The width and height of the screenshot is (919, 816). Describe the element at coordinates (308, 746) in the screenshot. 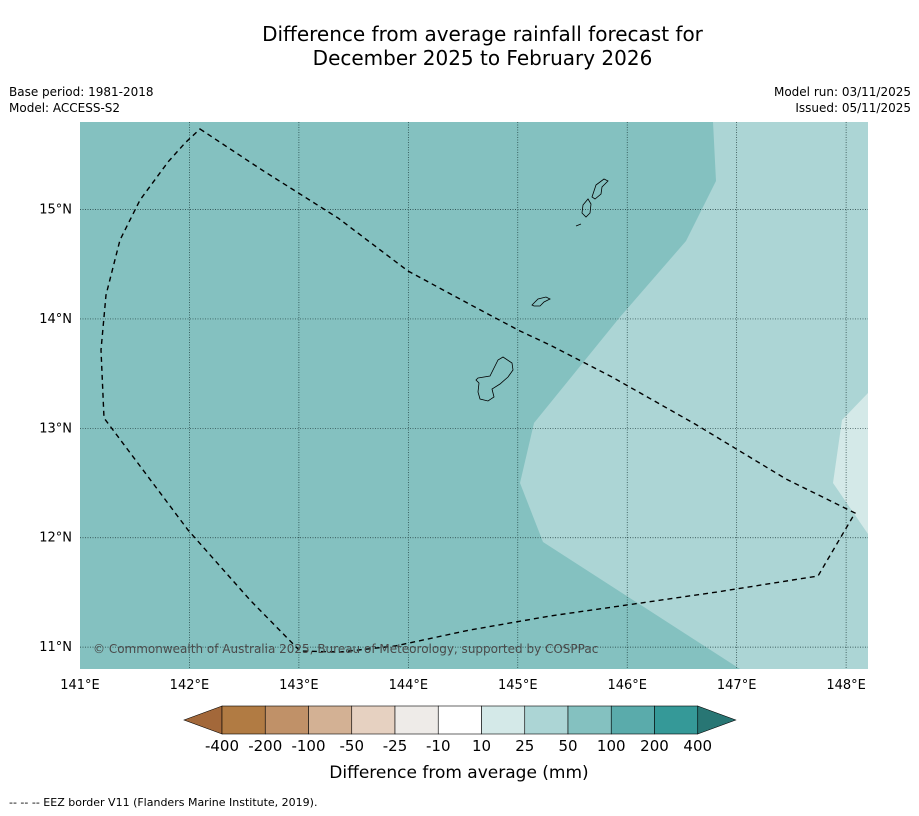

I see `colorbar-tick-label: -100` at that location.